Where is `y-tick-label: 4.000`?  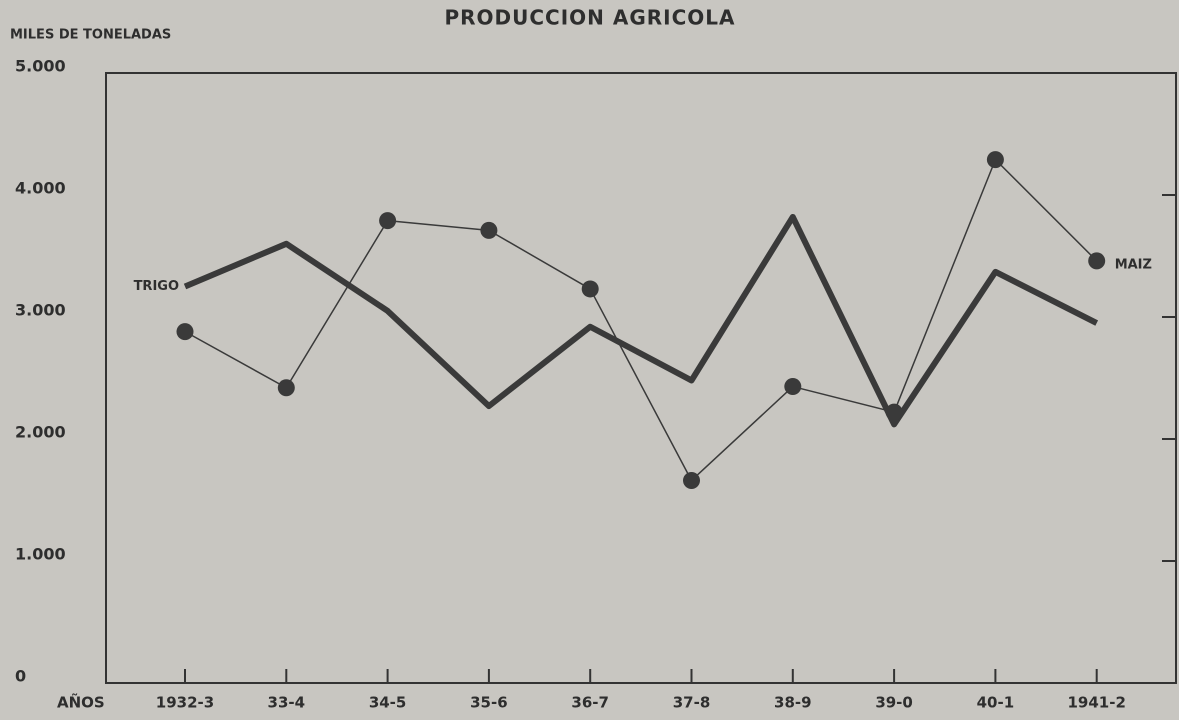 y-tick-label: 4.000 is located at coordinates (40, 188).